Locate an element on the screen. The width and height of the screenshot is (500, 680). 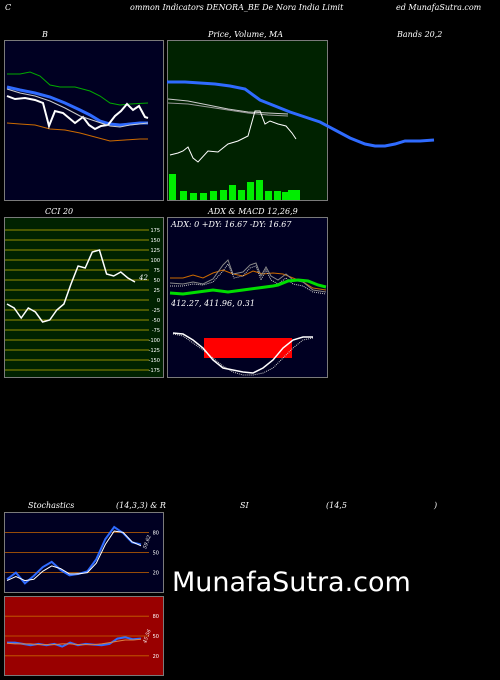
macd-signal-line is located at coordinates (243, 354).